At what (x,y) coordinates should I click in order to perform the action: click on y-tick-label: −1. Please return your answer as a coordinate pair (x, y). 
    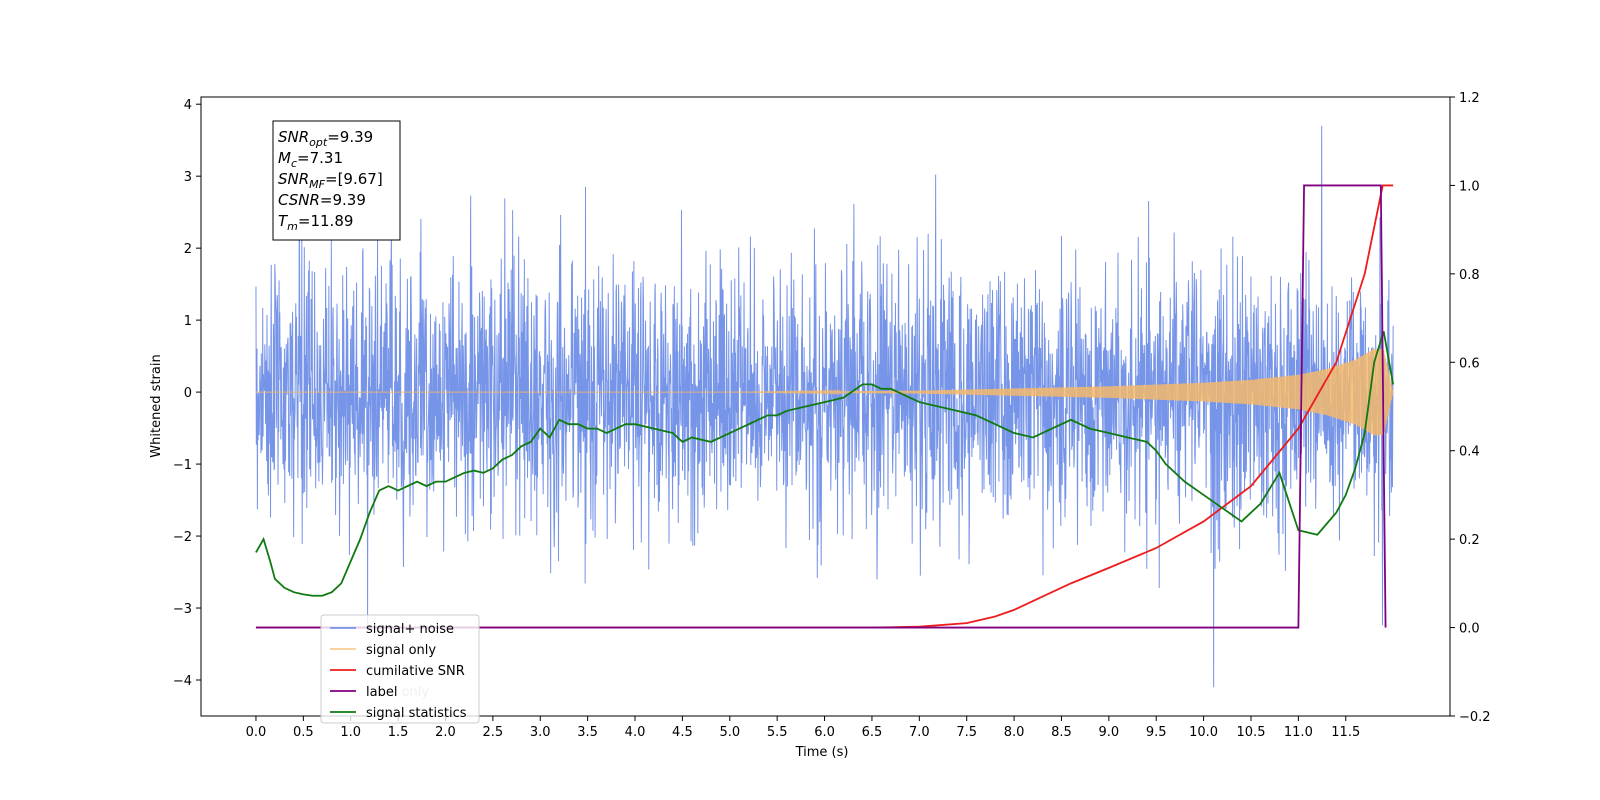
    Looking at the image, I should click on (182, 465).